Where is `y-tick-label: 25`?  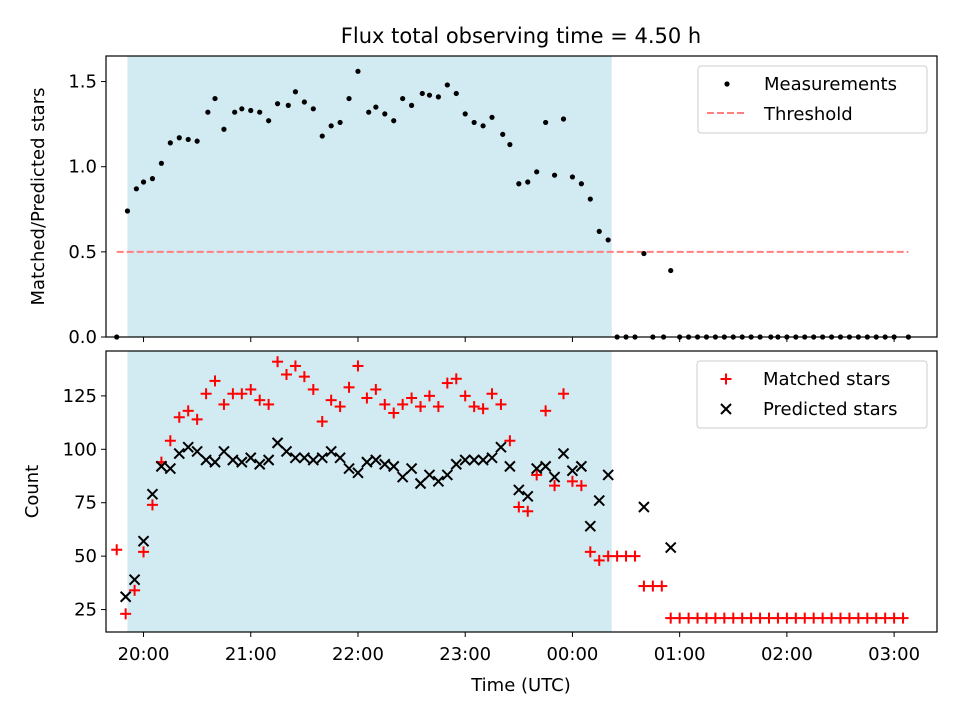 y-tick-label: 25 is located at coordinates (85, 610).